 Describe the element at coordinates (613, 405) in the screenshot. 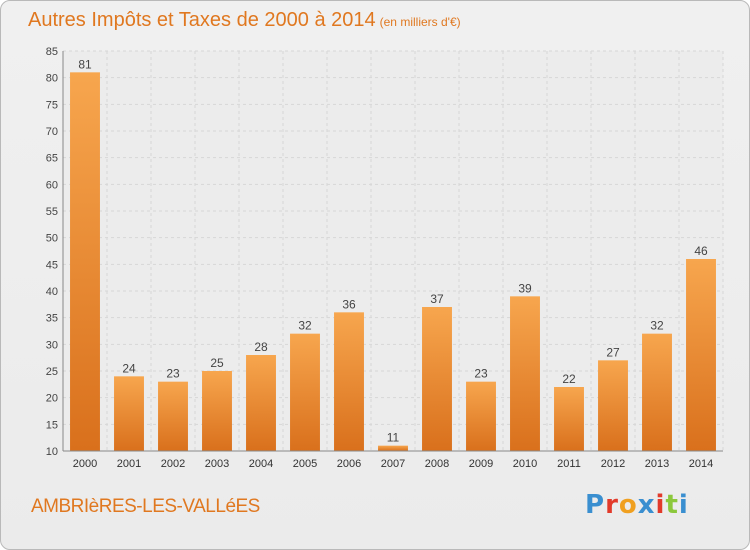

I see `bar-2012` at that location.